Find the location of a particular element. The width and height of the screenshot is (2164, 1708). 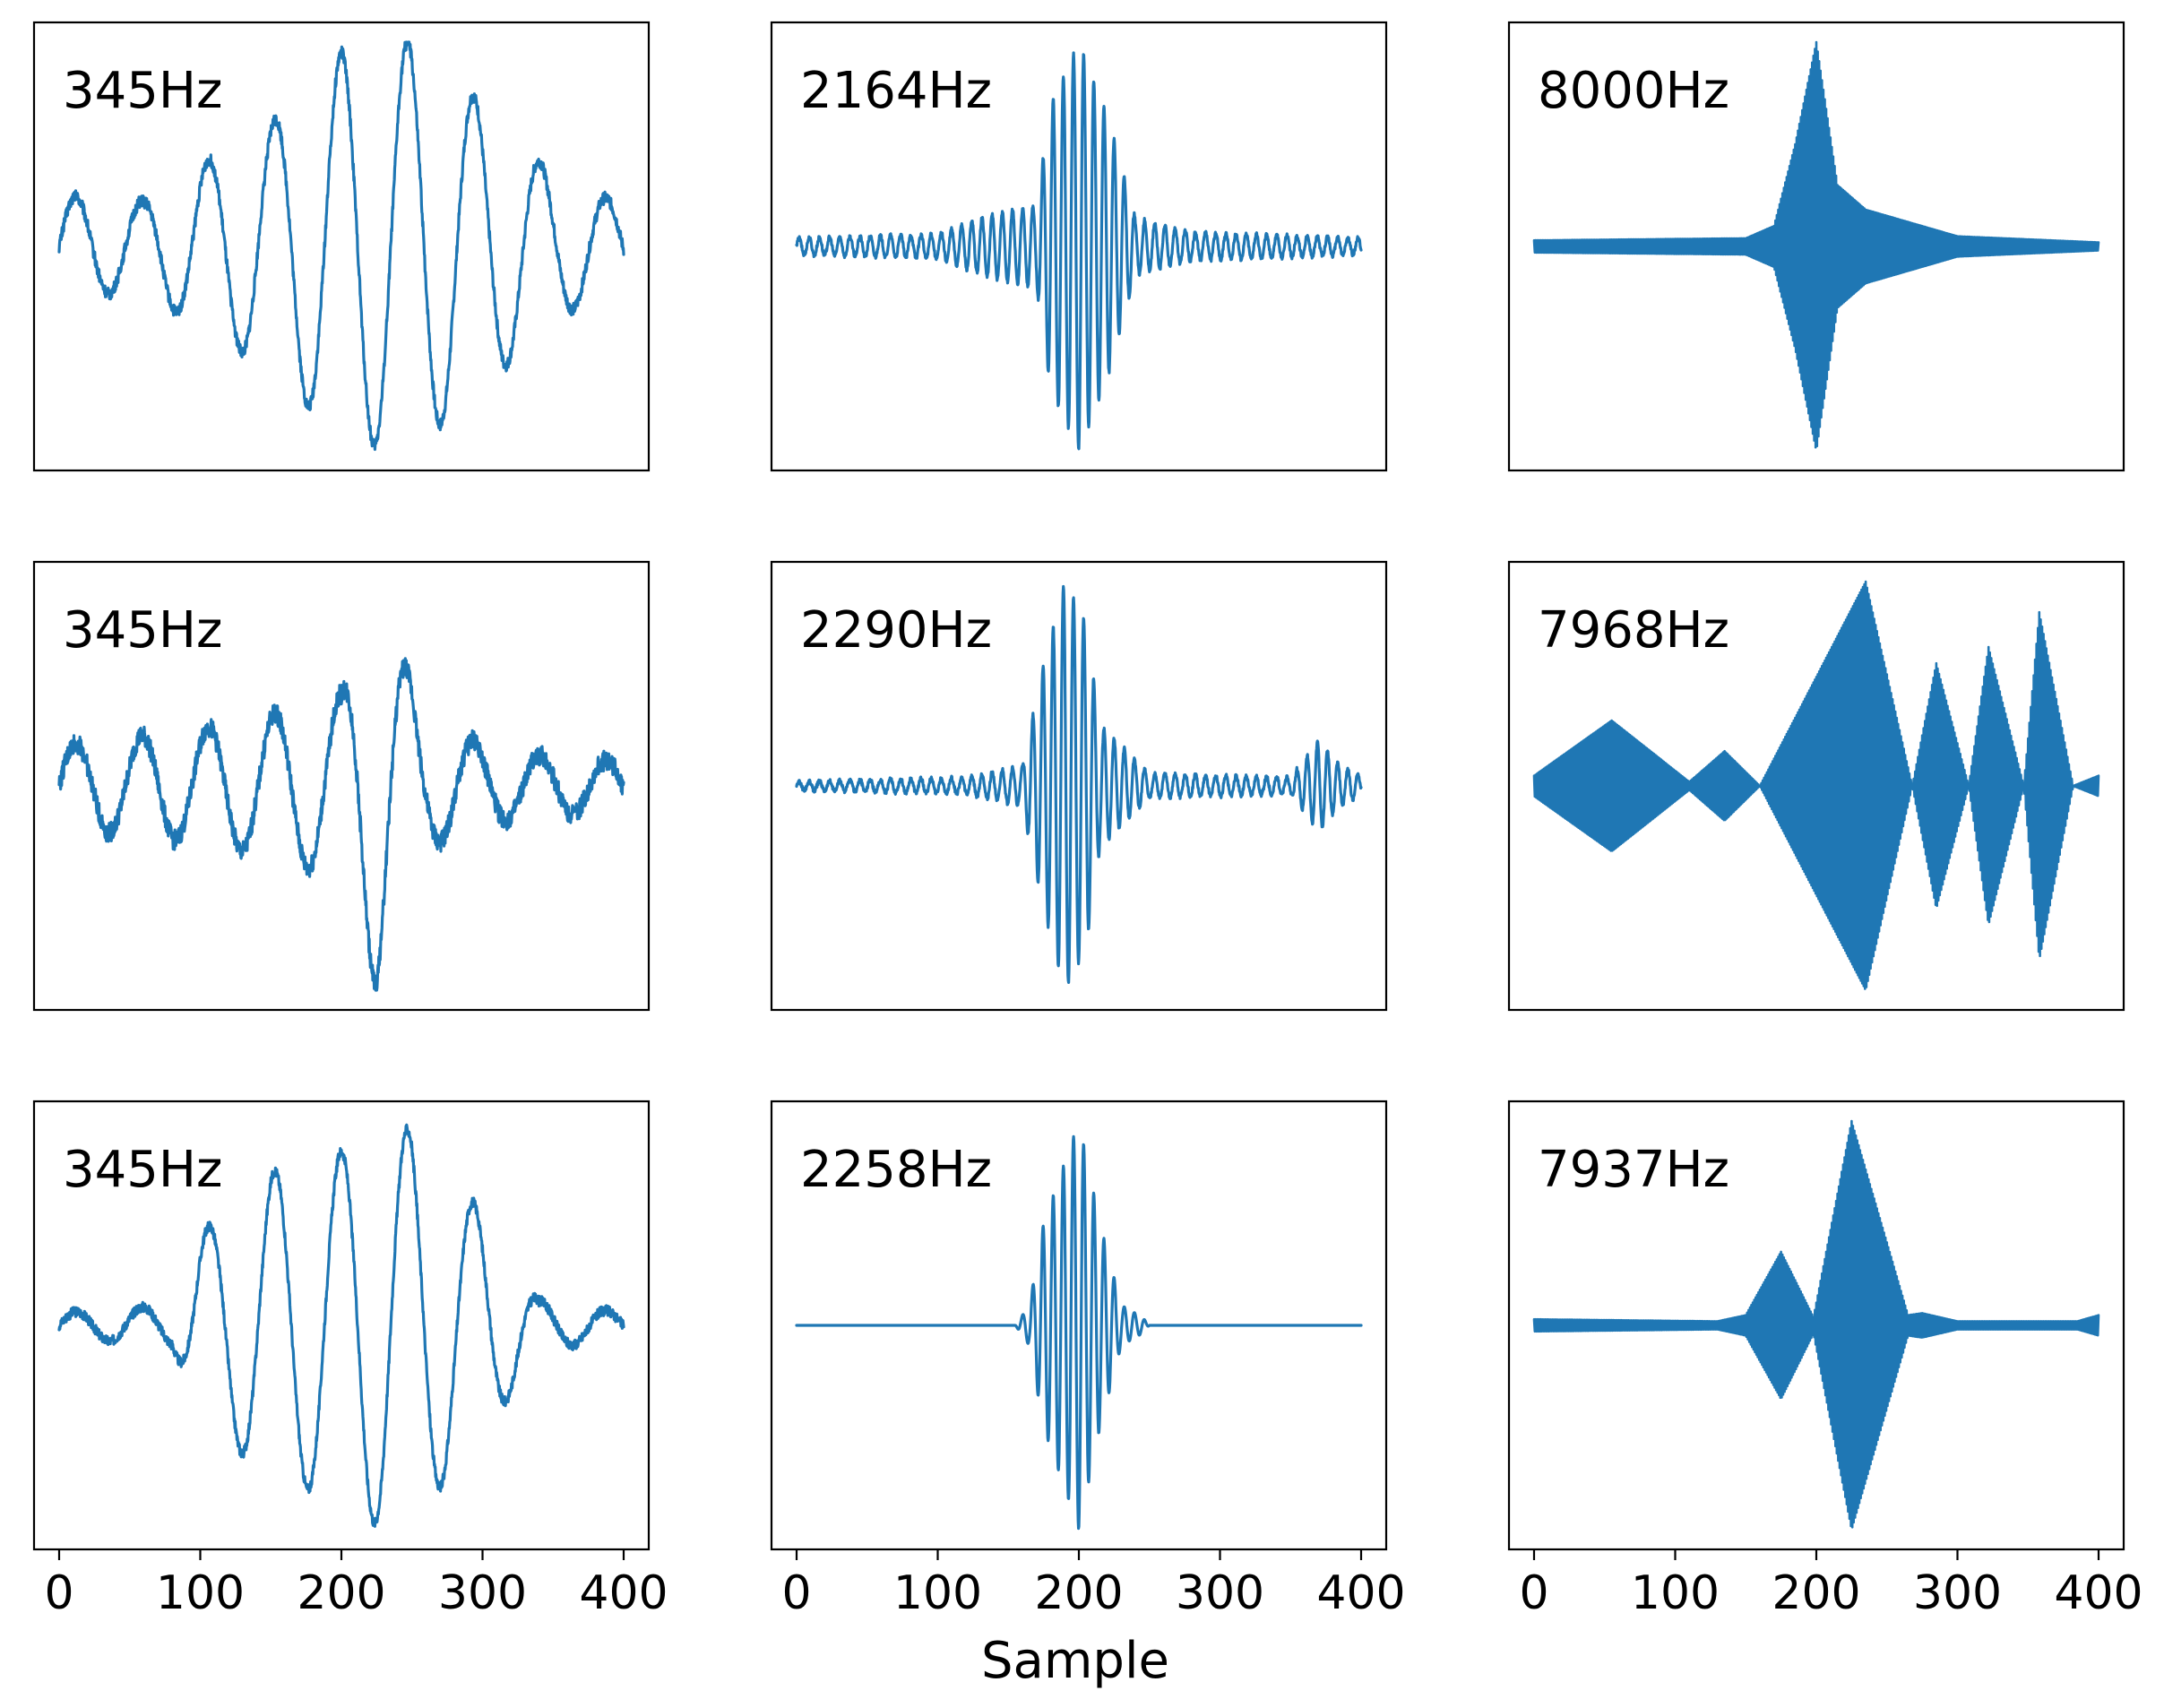

panel-1: 345Hz is located at coordinates (341, 246).